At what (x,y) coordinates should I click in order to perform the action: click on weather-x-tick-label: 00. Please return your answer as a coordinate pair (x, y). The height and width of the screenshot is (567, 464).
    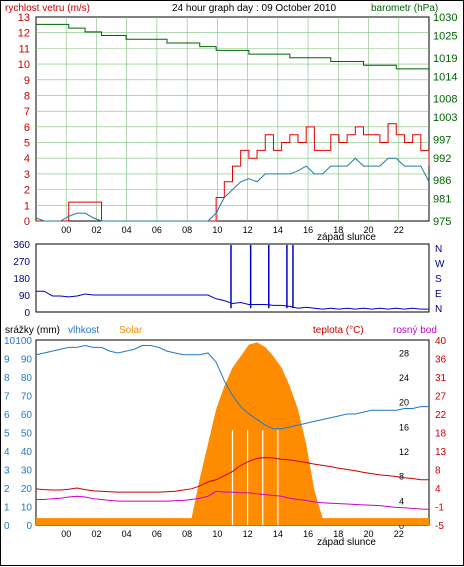
    Looking at the image, I should click on (66, 534).